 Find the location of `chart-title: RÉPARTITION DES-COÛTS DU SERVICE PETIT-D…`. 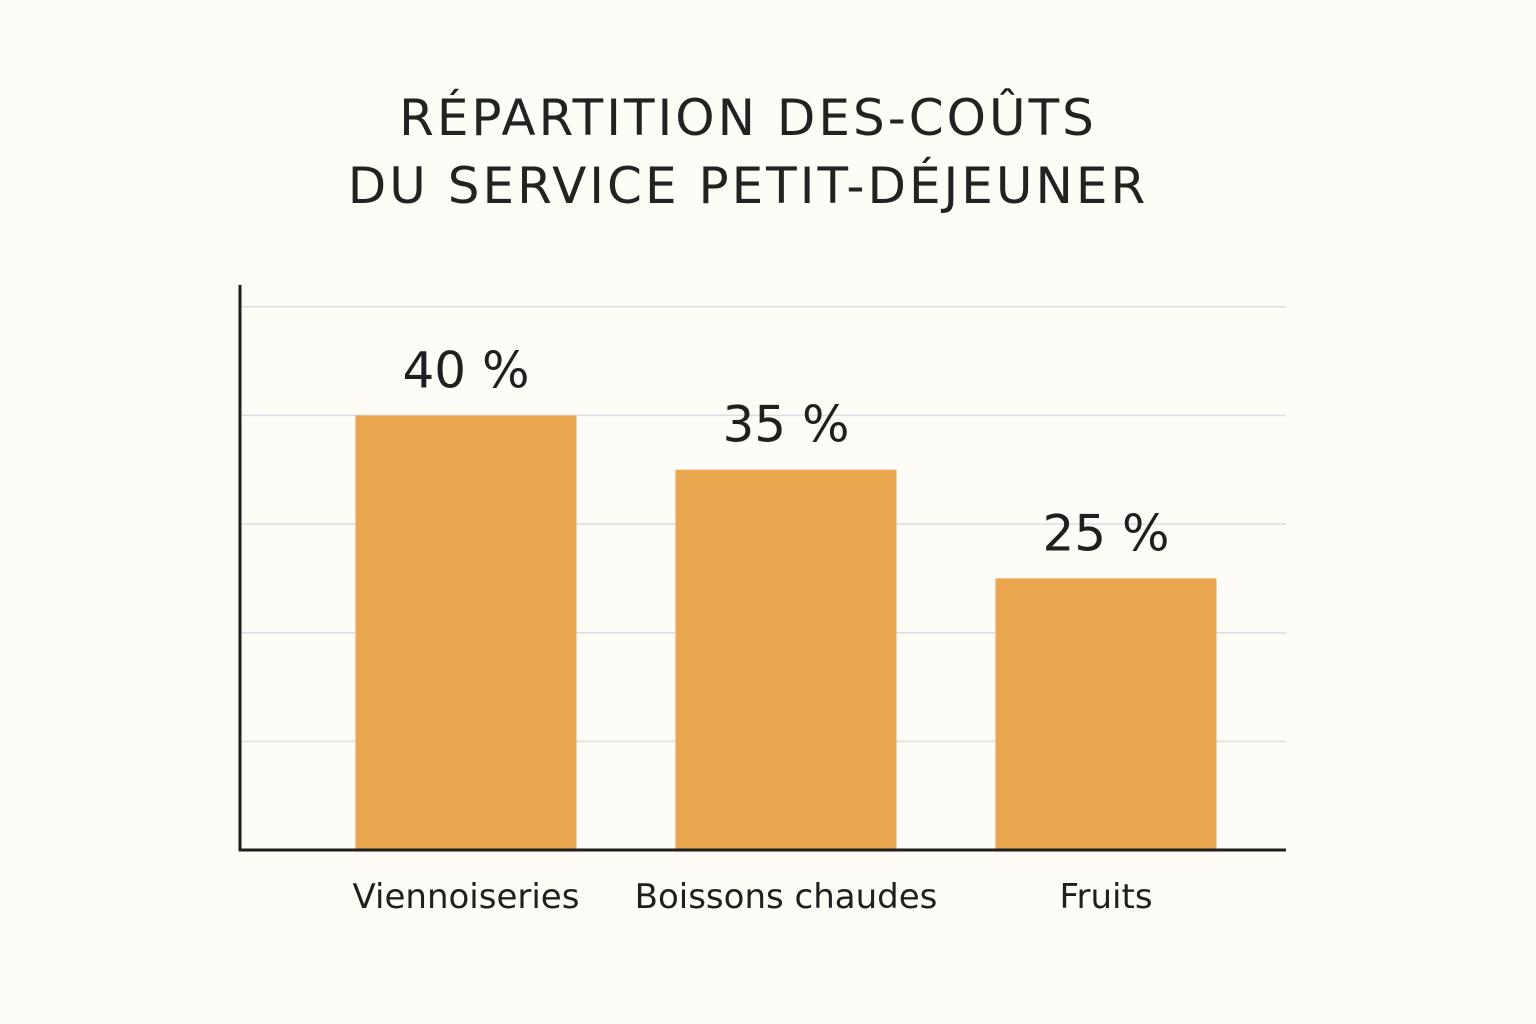

chart-title: RÉPARTITION DES-COÛTS DU SERVICE PETIT-D… is located at coordinates (748, 152).